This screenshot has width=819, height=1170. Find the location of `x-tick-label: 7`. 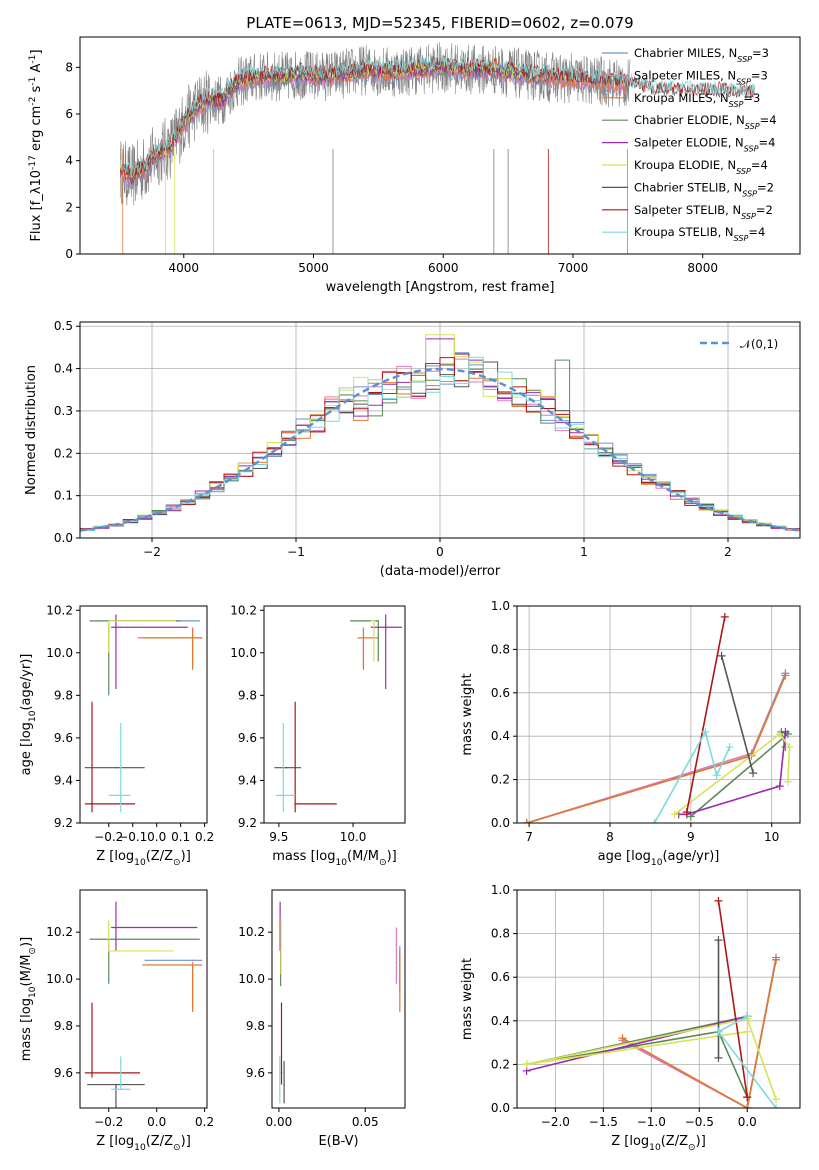

x-tick-label: 7 is located at coordinates (529, 837).